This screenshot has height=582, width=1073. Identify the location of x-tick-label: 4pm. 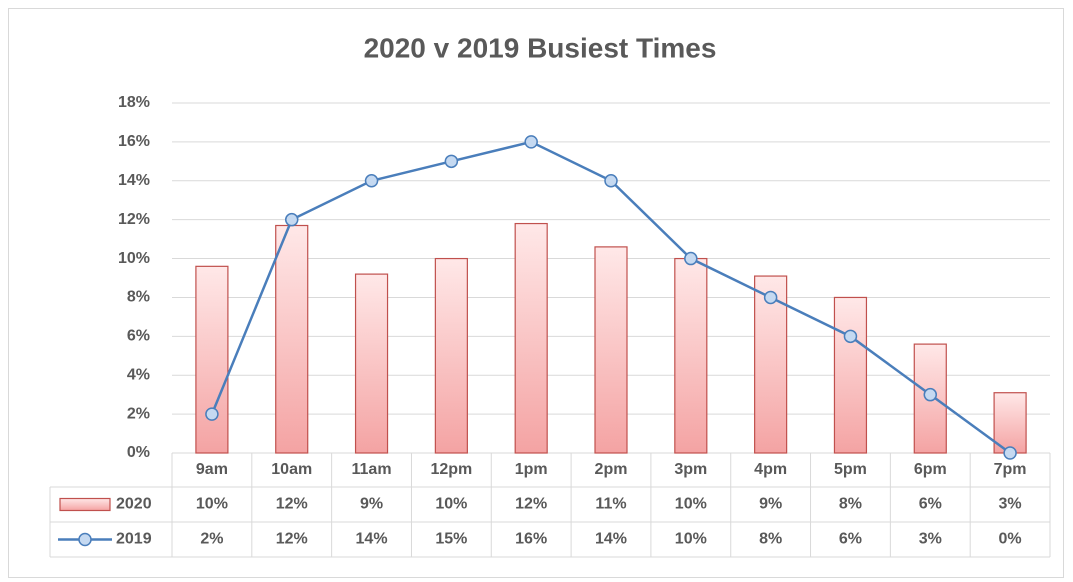
(770, 469).